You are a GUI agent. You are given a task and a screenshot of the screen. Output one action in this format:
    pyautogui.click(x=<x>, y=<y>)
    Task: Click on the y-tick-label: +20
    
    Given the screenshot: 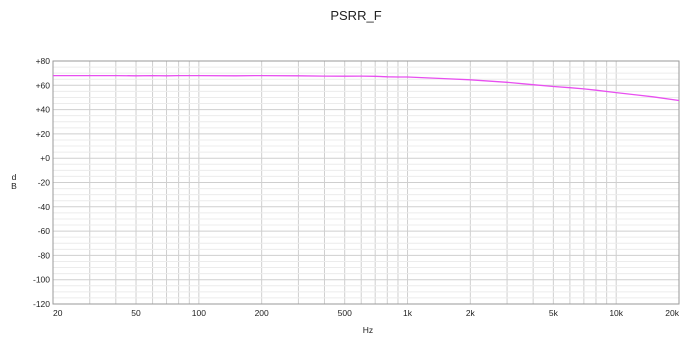 What is the action you would take?
    pyautogui.click(x=43, y=134)
    